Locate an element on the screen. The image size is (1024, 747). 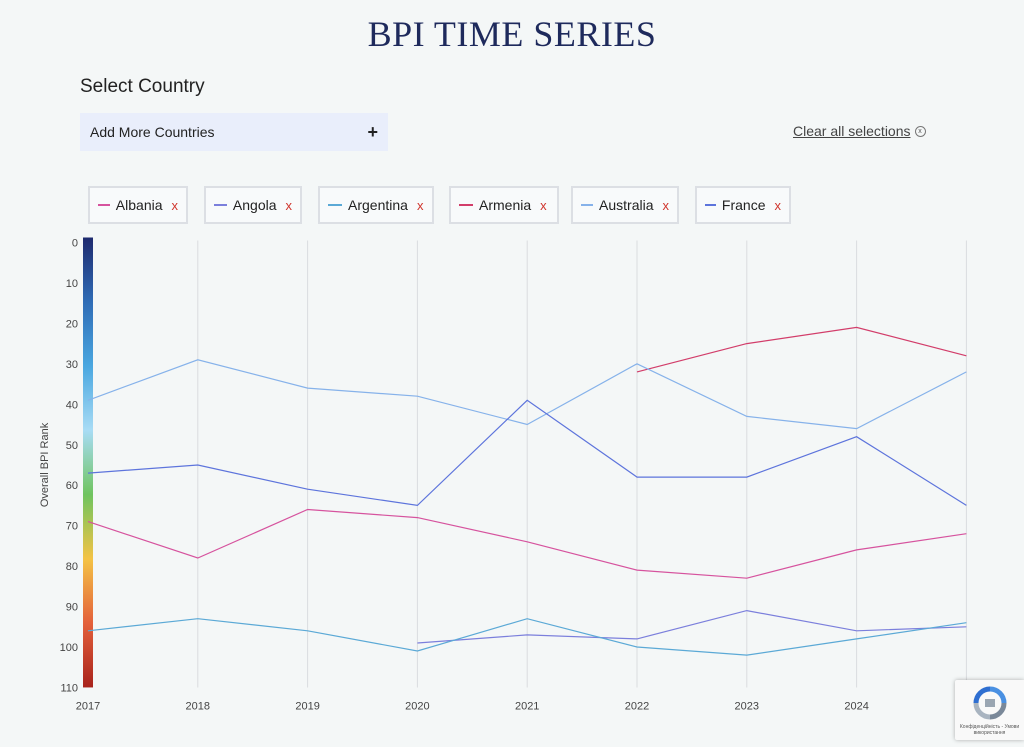
add-countries-label: Add More Countries is located at coordinates (152, 132).